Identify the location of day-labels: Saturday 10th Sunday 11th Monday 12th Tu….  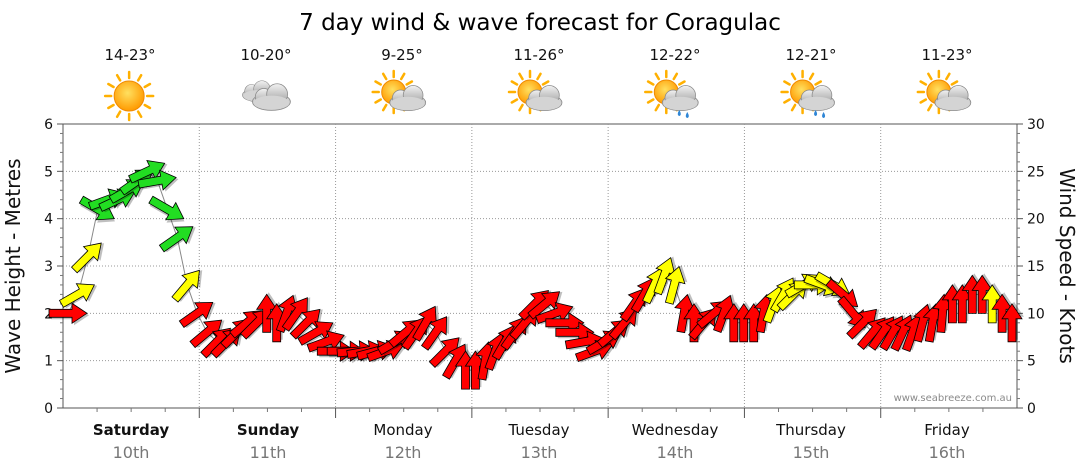
(531, 441).